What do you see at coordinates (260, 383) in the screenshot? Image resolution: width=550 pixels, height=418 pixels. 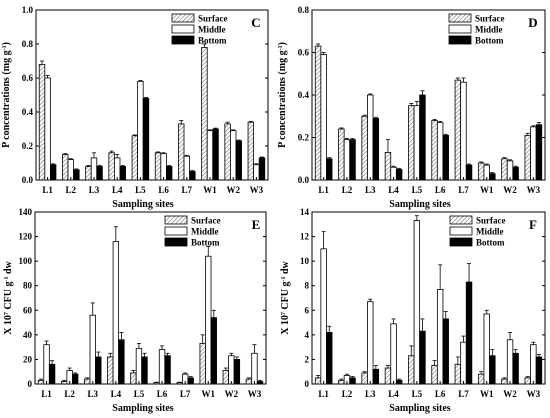 I see `bar-bottom-W3` at bounding box center [260, 383].